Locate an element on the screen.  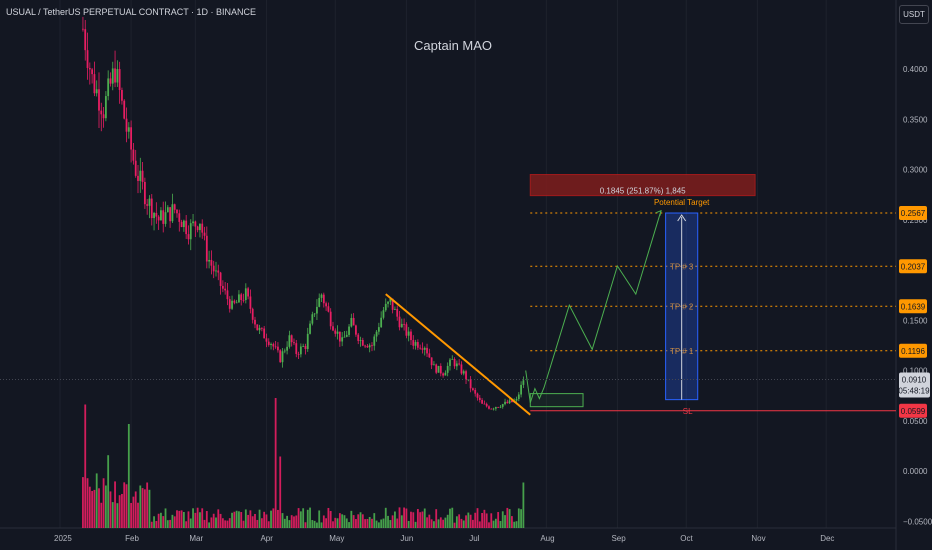
current-price-tag is located at coordinates (914, 385).